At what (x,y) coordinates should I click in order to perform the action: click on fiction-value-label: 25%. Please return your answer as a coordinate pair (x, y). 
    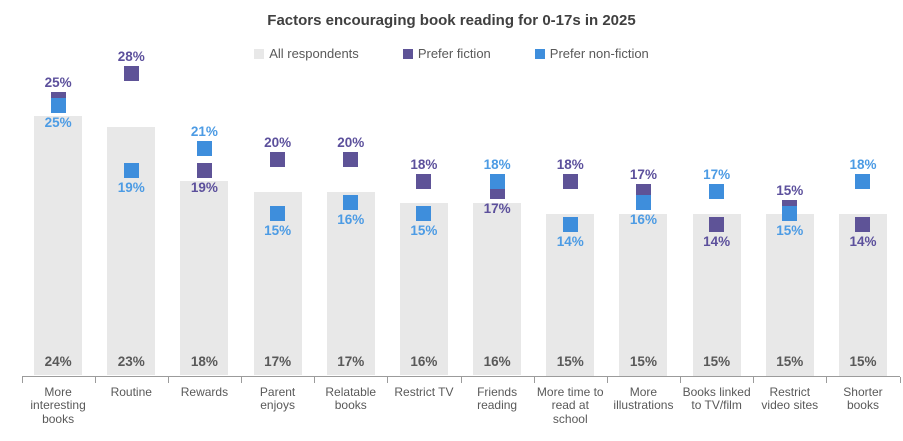
    Looking at the image, I should click on (58, 82).